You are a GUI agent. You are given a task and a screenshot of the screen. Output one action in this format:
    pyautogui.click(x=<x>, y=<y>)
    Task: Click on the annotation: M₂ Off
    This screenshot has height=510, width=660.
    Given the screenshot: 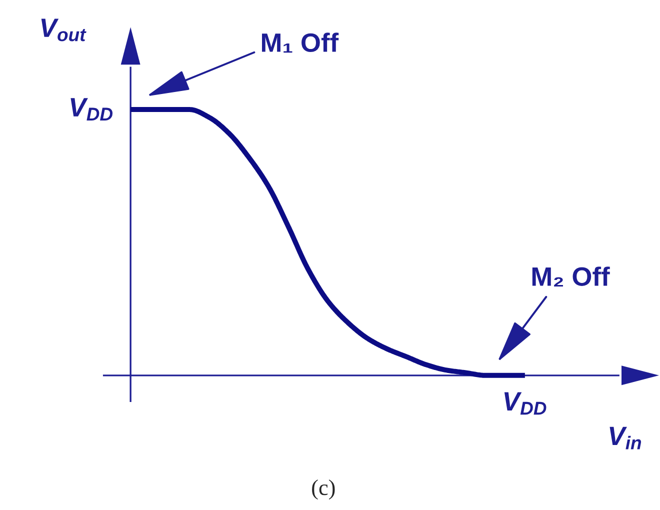 What is the action you would take?
    pyautogui.click(x=571, y=276)
    